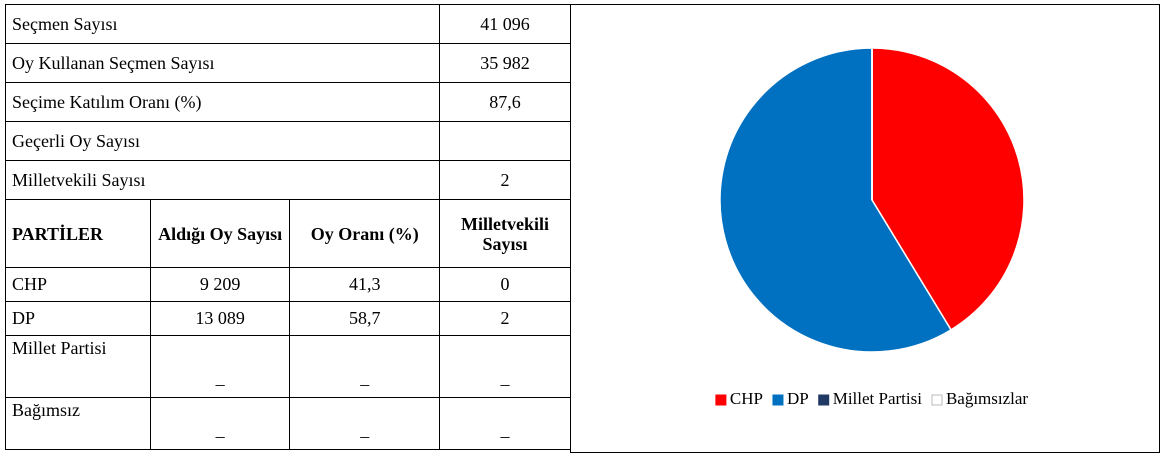 This screenshot has width=1163, height=454. I want to click on party-value: 0, so click(505, 284).